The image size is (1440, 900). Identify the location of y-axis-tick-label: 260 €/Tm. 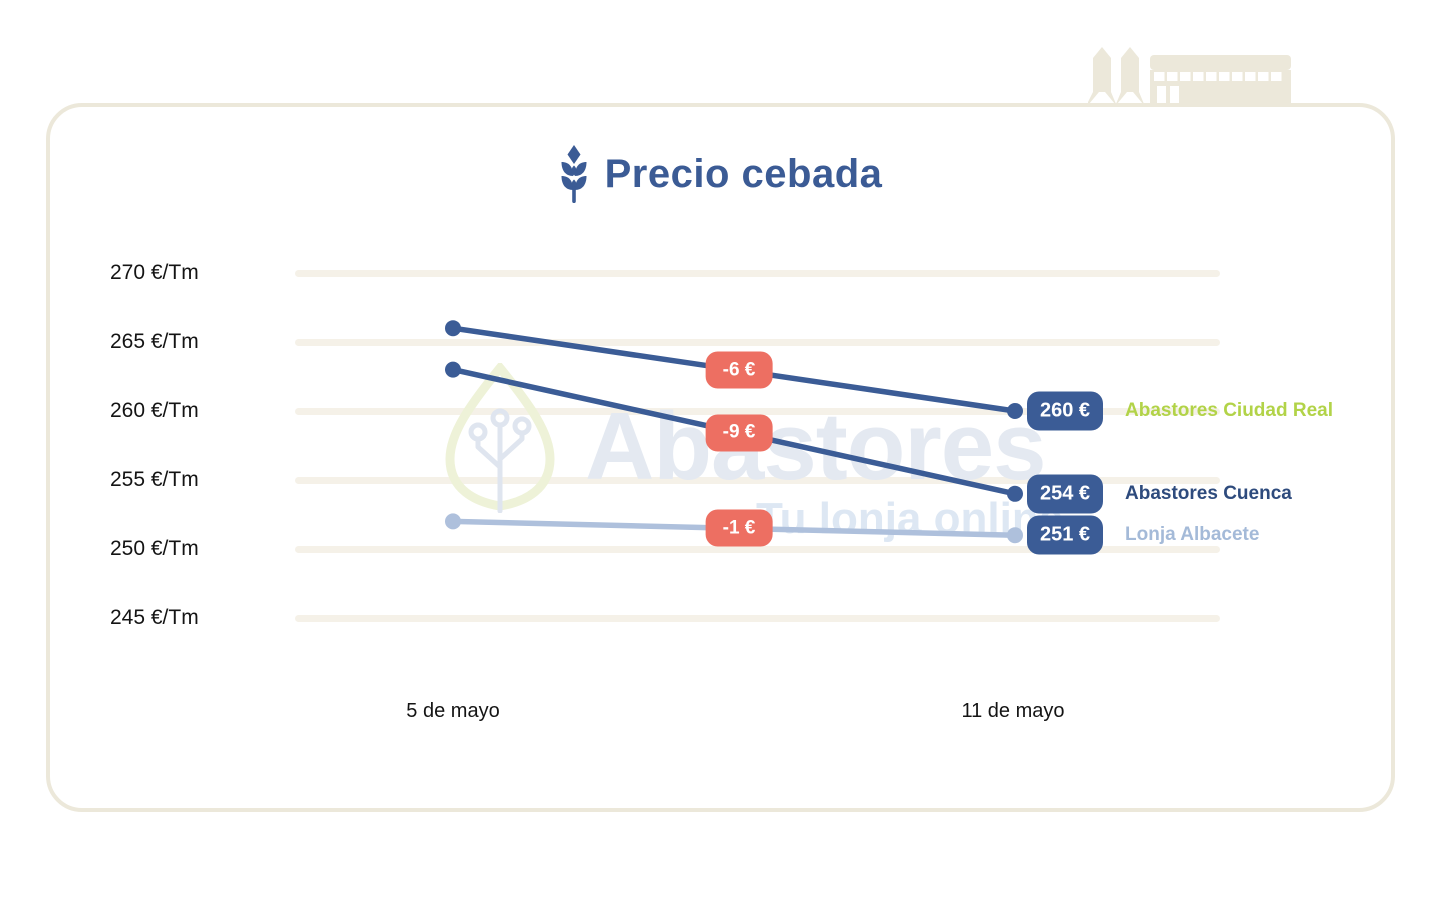
(154, 410).